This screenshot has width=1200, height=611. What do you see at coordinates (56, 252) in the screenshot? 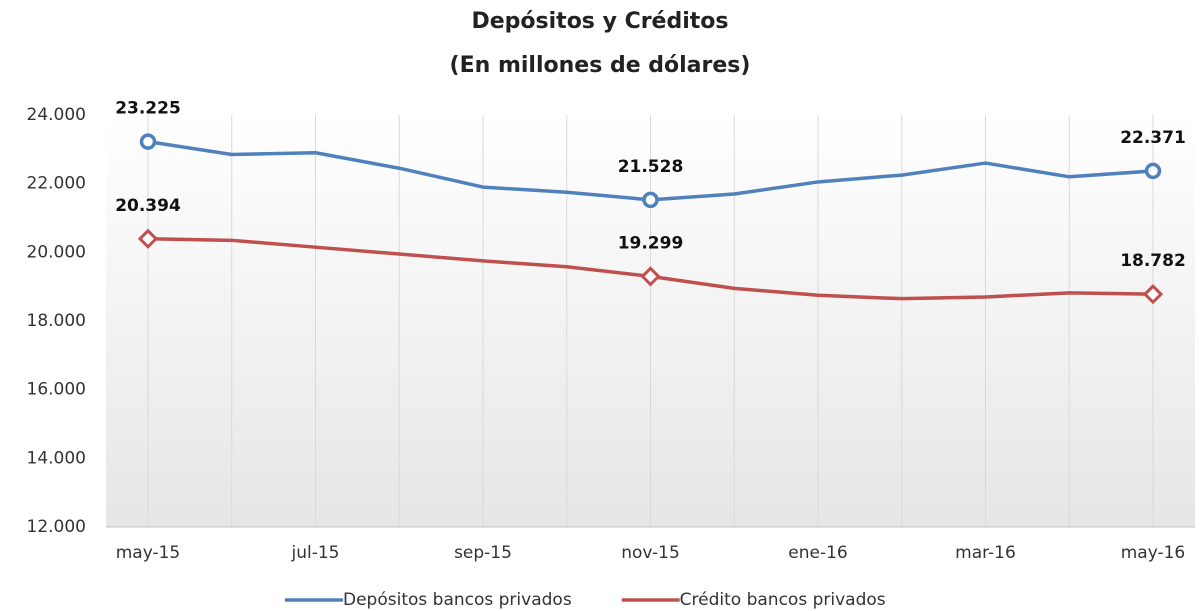
I see `y-tick-label: 20.000` at bounding box center [56, 252].